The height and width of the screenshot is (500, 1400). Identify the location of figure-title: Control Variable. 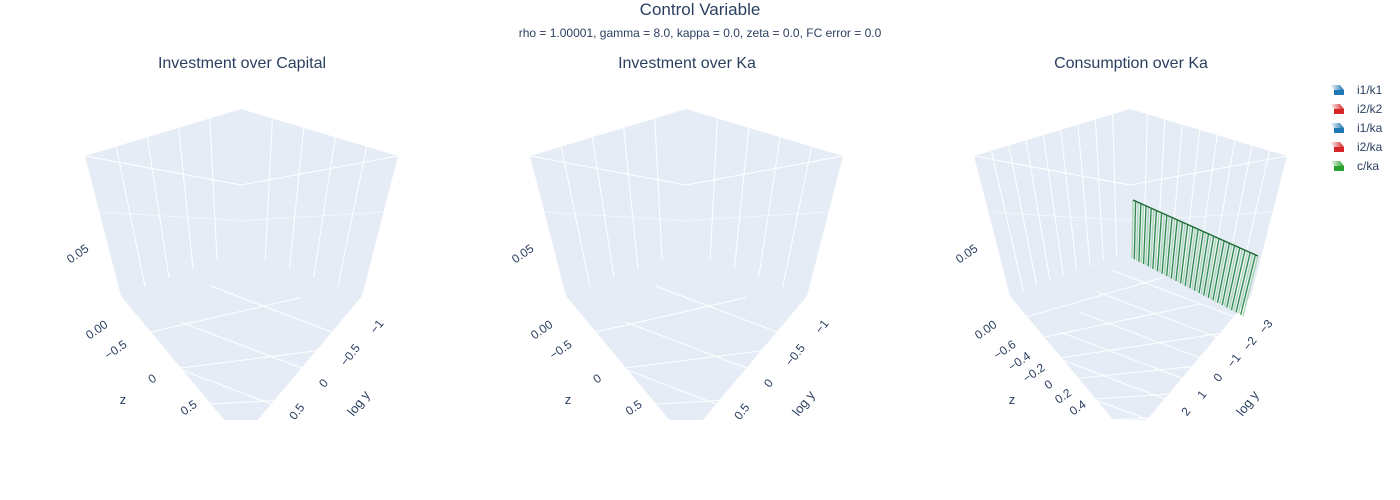
(700, 9).